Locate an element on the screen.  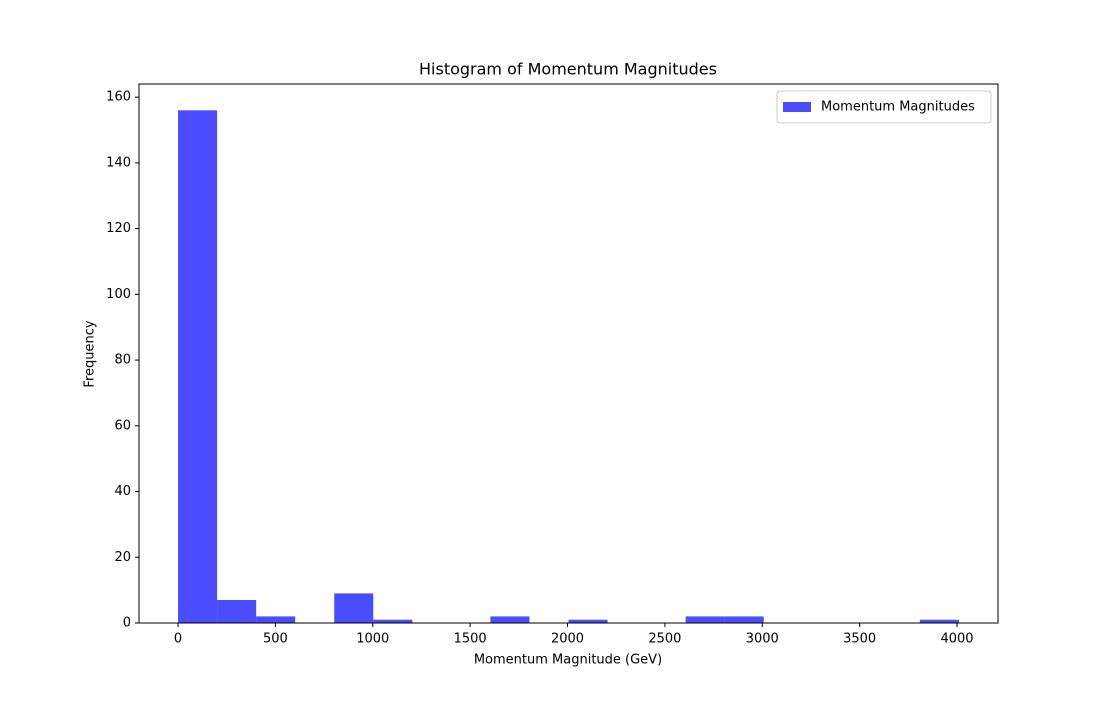
legend-box is located at coordinates (884, 107).